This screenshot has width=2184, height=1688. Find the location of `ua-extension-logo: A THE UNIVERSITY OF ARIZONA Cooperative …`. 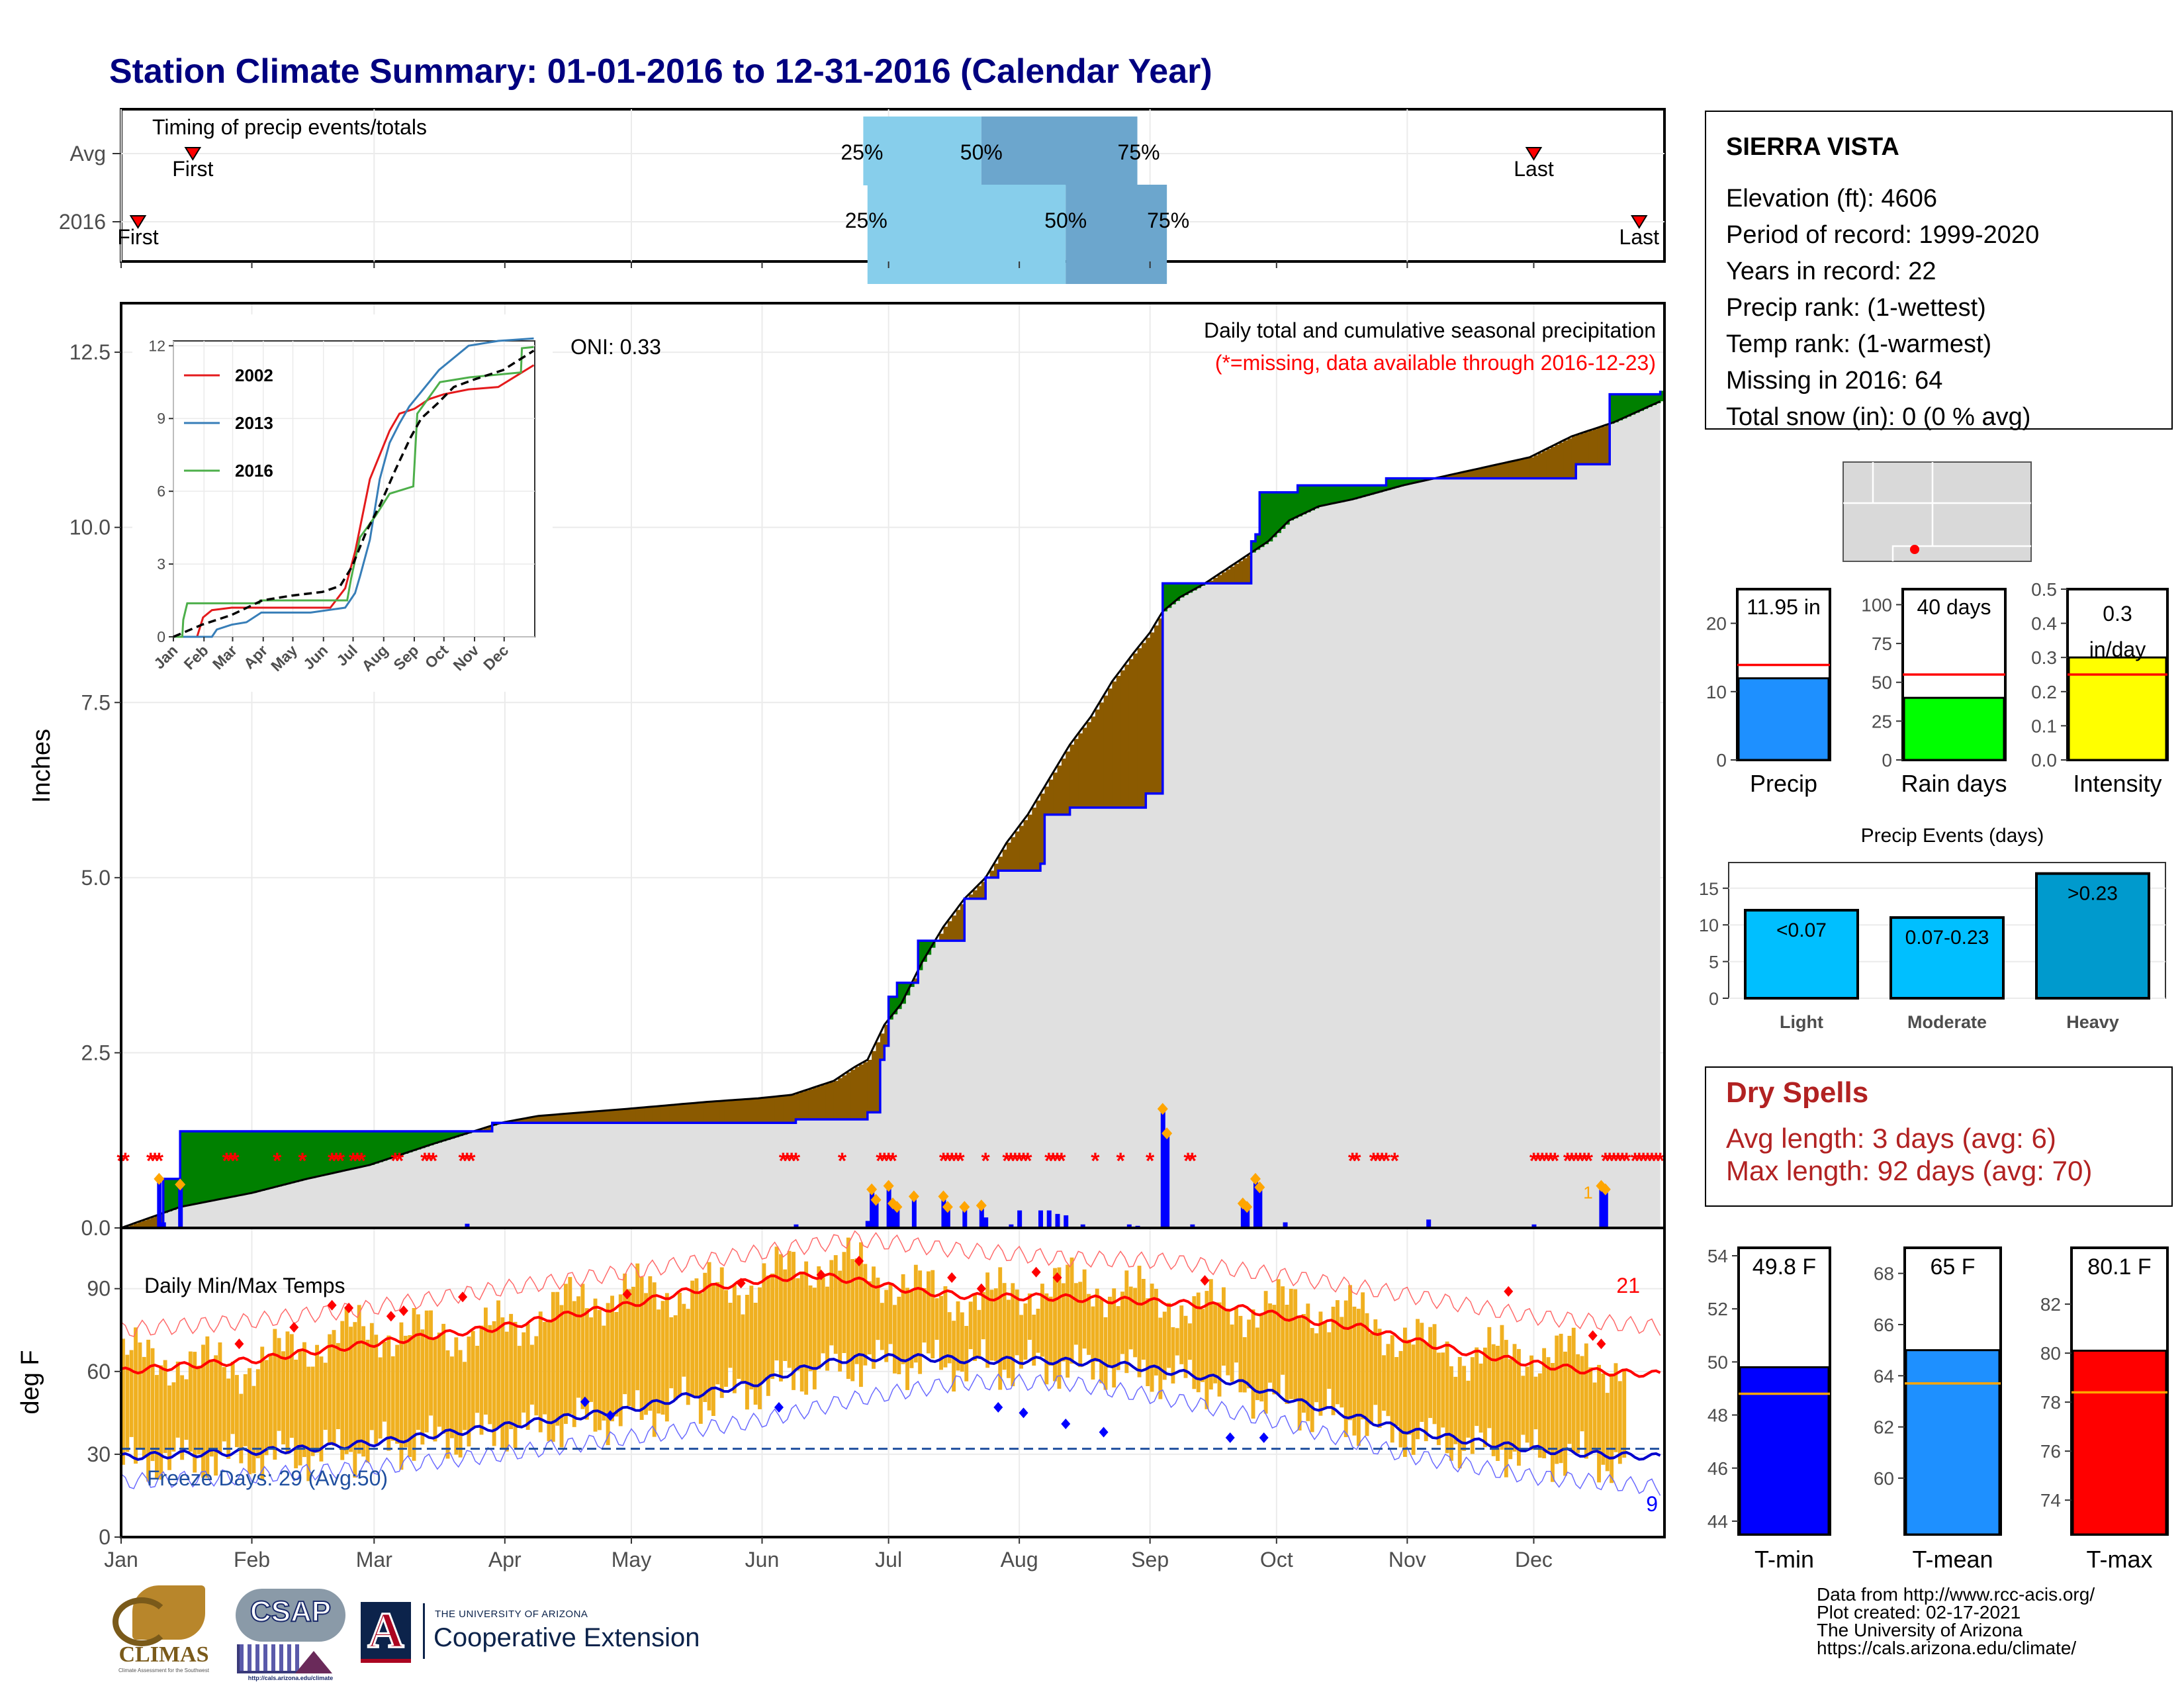

ua-extension-logo: A THE UNIVERSITY OF ARIZONA Cooperative … is located at coordinates (553, 1634).